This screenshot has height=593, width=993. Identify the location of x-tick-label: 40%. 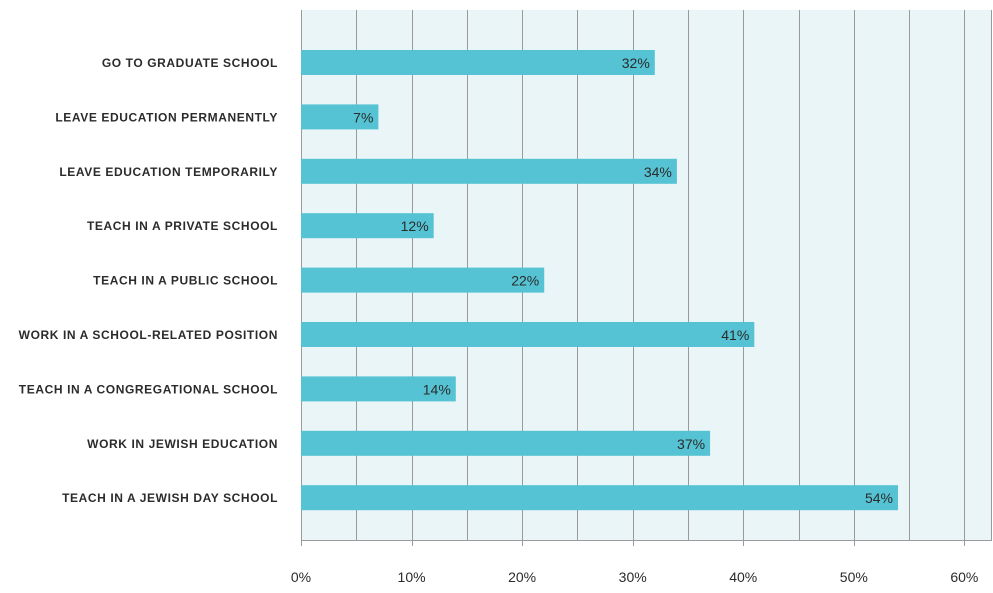
(743, 577).